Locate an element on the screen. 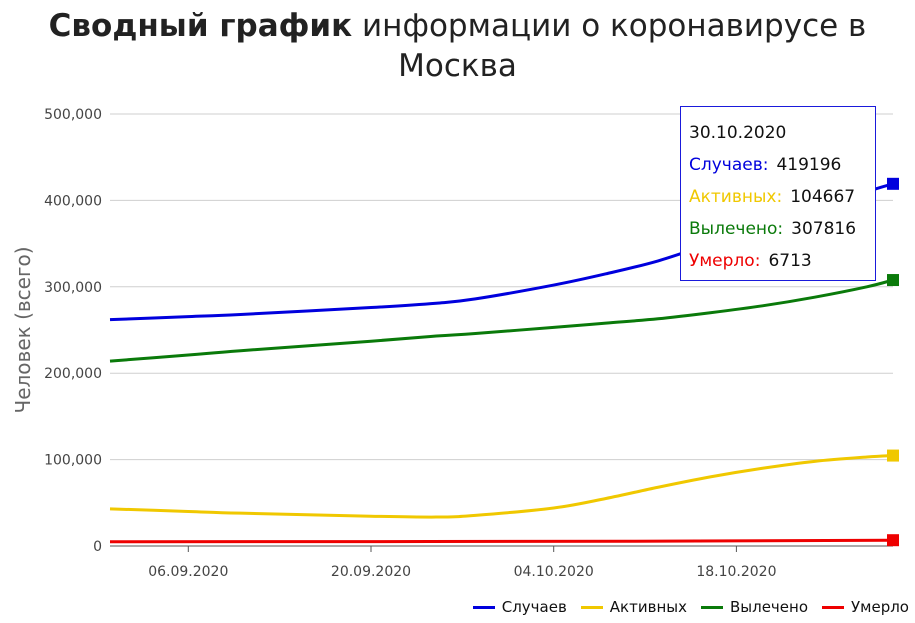  legend-item-cases: Случаев is located at coordinates (519, 607).